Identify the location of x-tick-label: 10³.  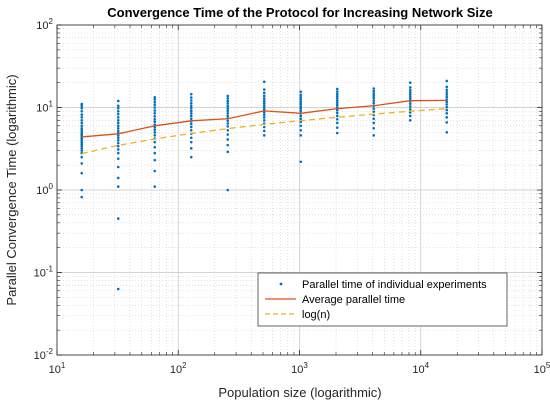
(299, 368).